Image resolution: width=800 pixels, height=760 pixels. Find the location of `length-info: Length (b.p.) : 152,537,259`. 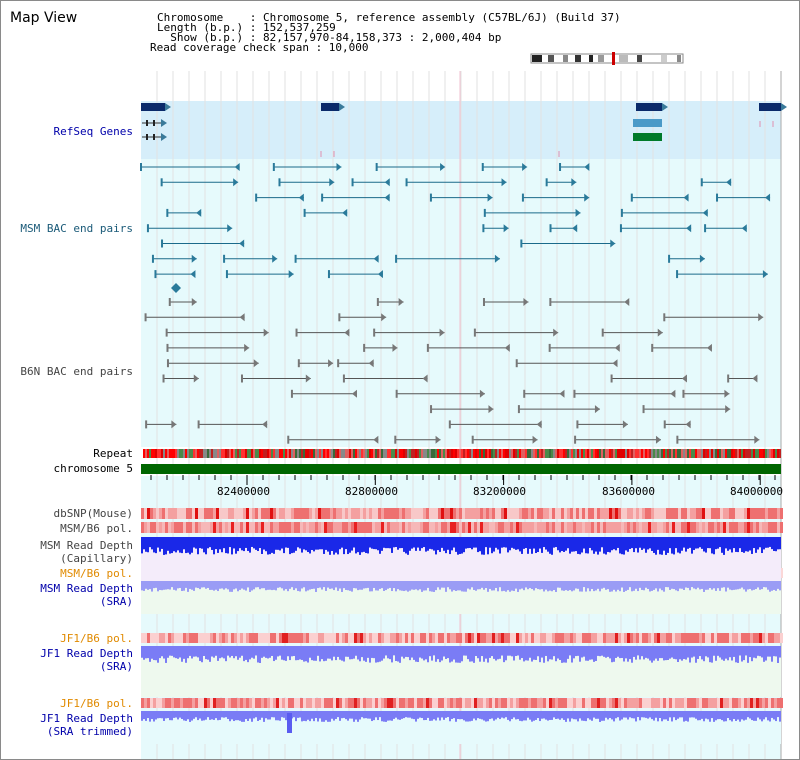

length-info: Length (b.p.) : 152,537,259 is located at coordinates (246, 27).